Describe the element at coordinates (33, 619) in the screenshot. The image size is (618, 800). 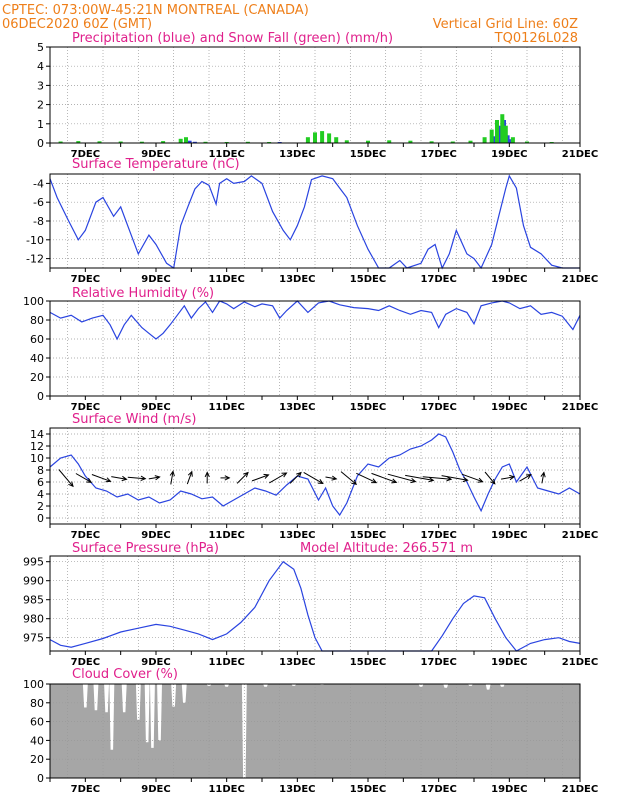
I see `y-tick-label: 980` at that location.